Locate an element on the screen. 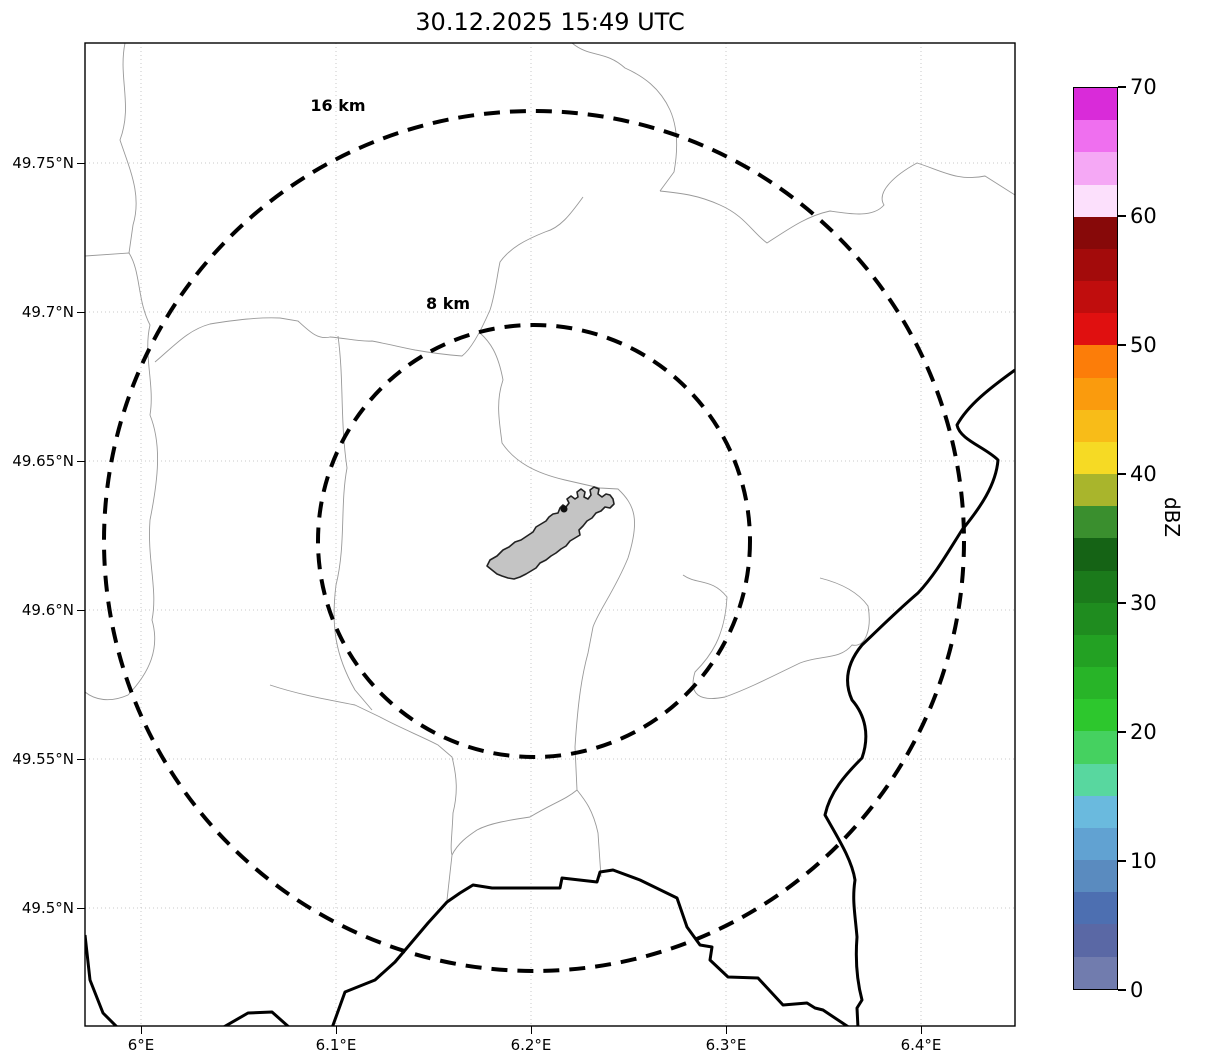 The height and width of the screenshot is (1064, 1207). range-ring-8km is located at coordinates (534, 541).